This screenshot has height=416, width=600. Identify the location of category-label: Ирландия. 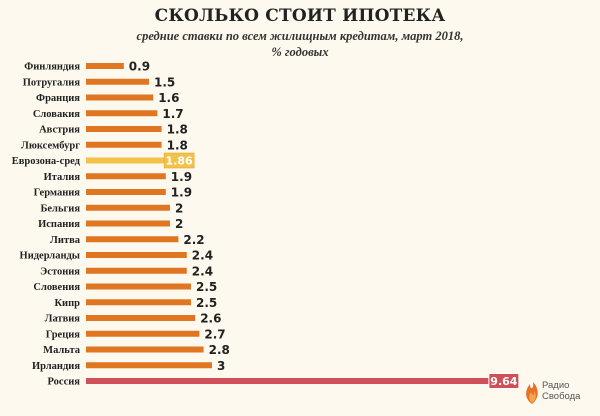
(56, 366).